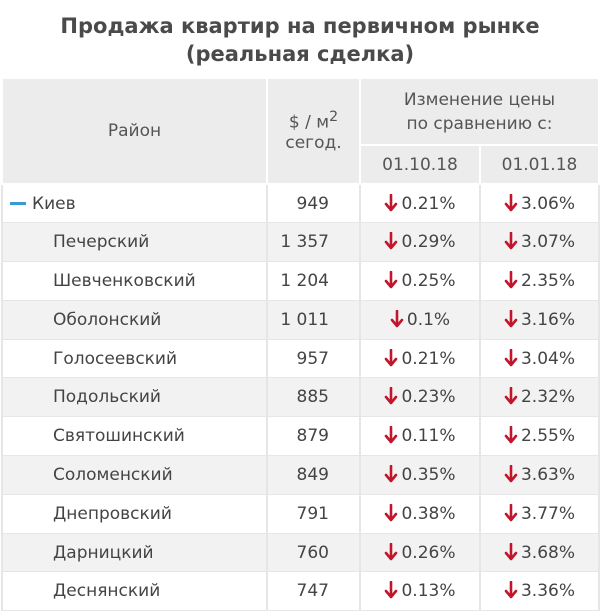 Image resolution: width=600 pixels, height=611 pixels. Describe the element at coordinates (547, 591) in the screenshot. I see `change-value-2: 3.36%` at that location.